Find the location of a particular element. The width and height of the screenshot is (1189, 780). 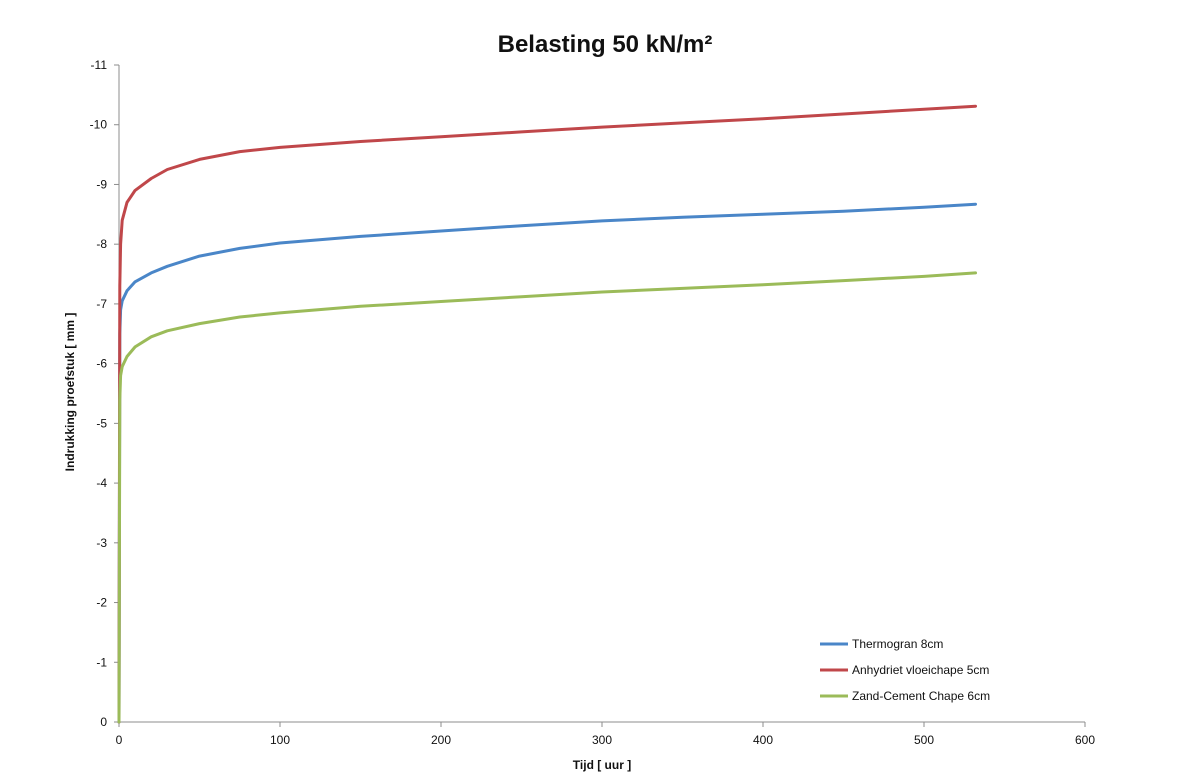

x-tick-label: 500 is located at coordinates (924, 740).